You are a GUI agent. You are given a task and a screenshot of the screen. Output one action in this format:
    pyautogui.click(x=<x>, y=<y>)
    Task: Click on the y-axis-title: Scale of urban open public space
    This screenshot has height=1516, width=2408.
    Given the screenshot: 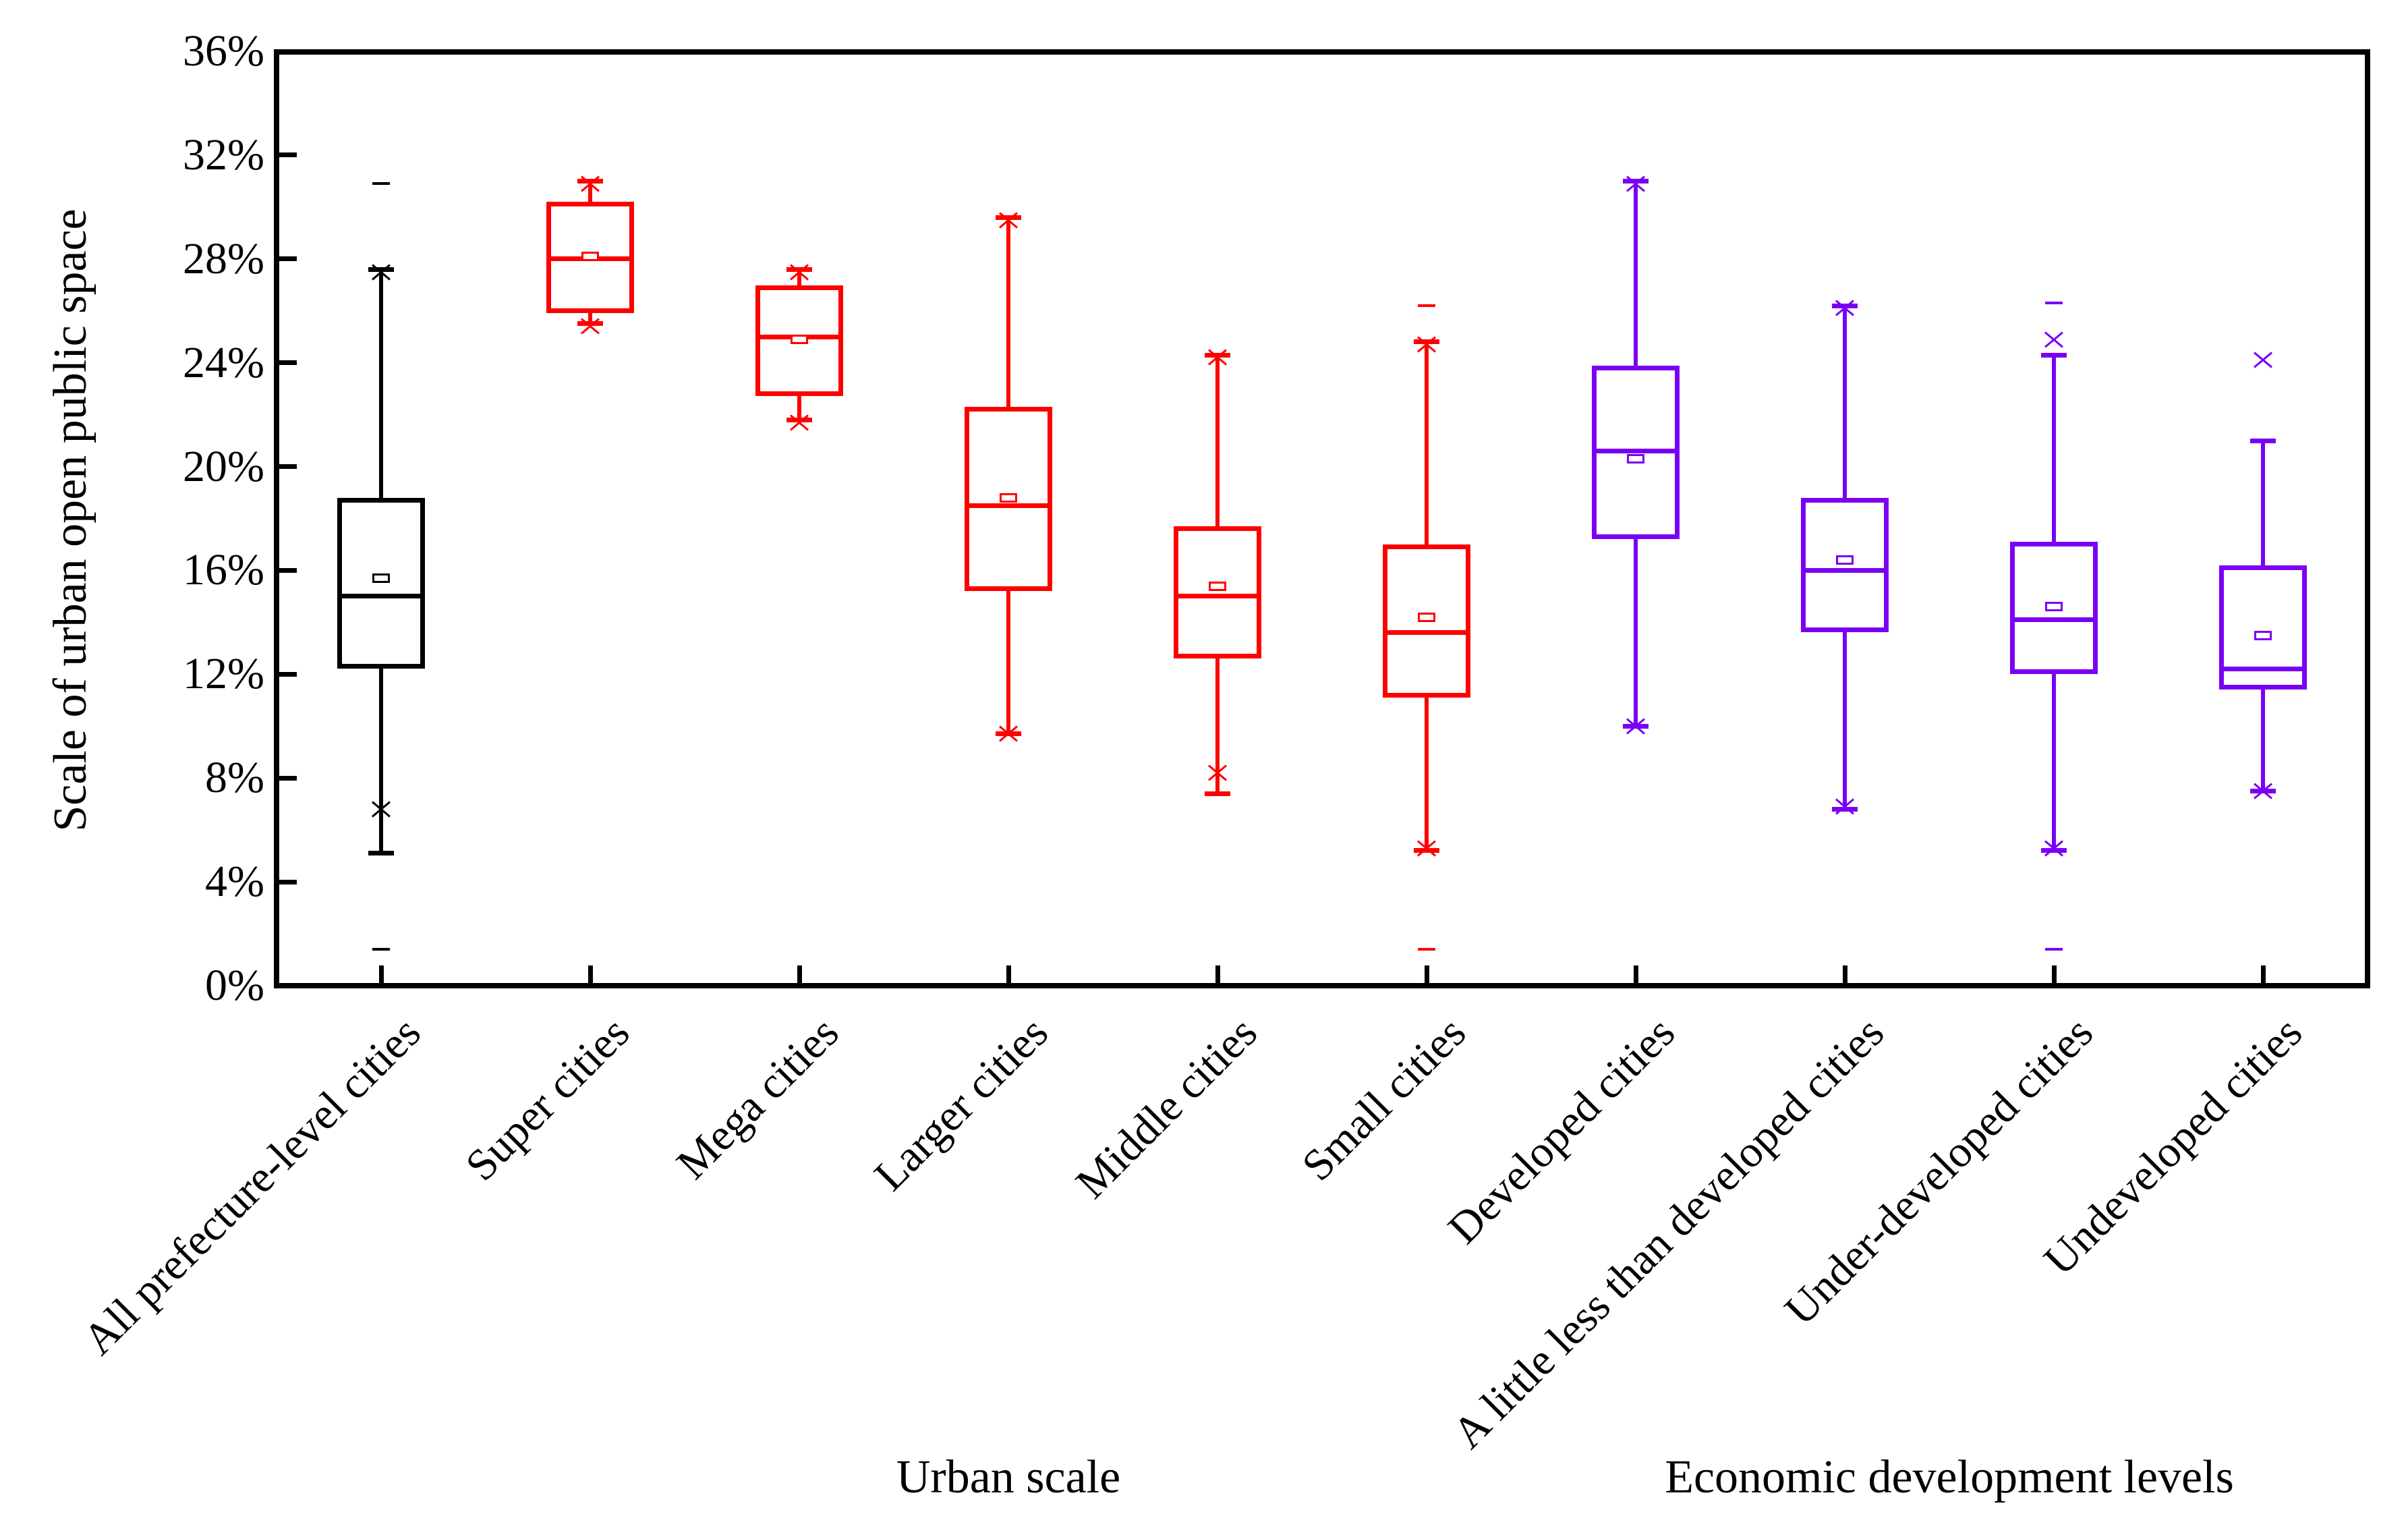 What is the action you would take?
    pyautogui.click(x=70, y=520)
    